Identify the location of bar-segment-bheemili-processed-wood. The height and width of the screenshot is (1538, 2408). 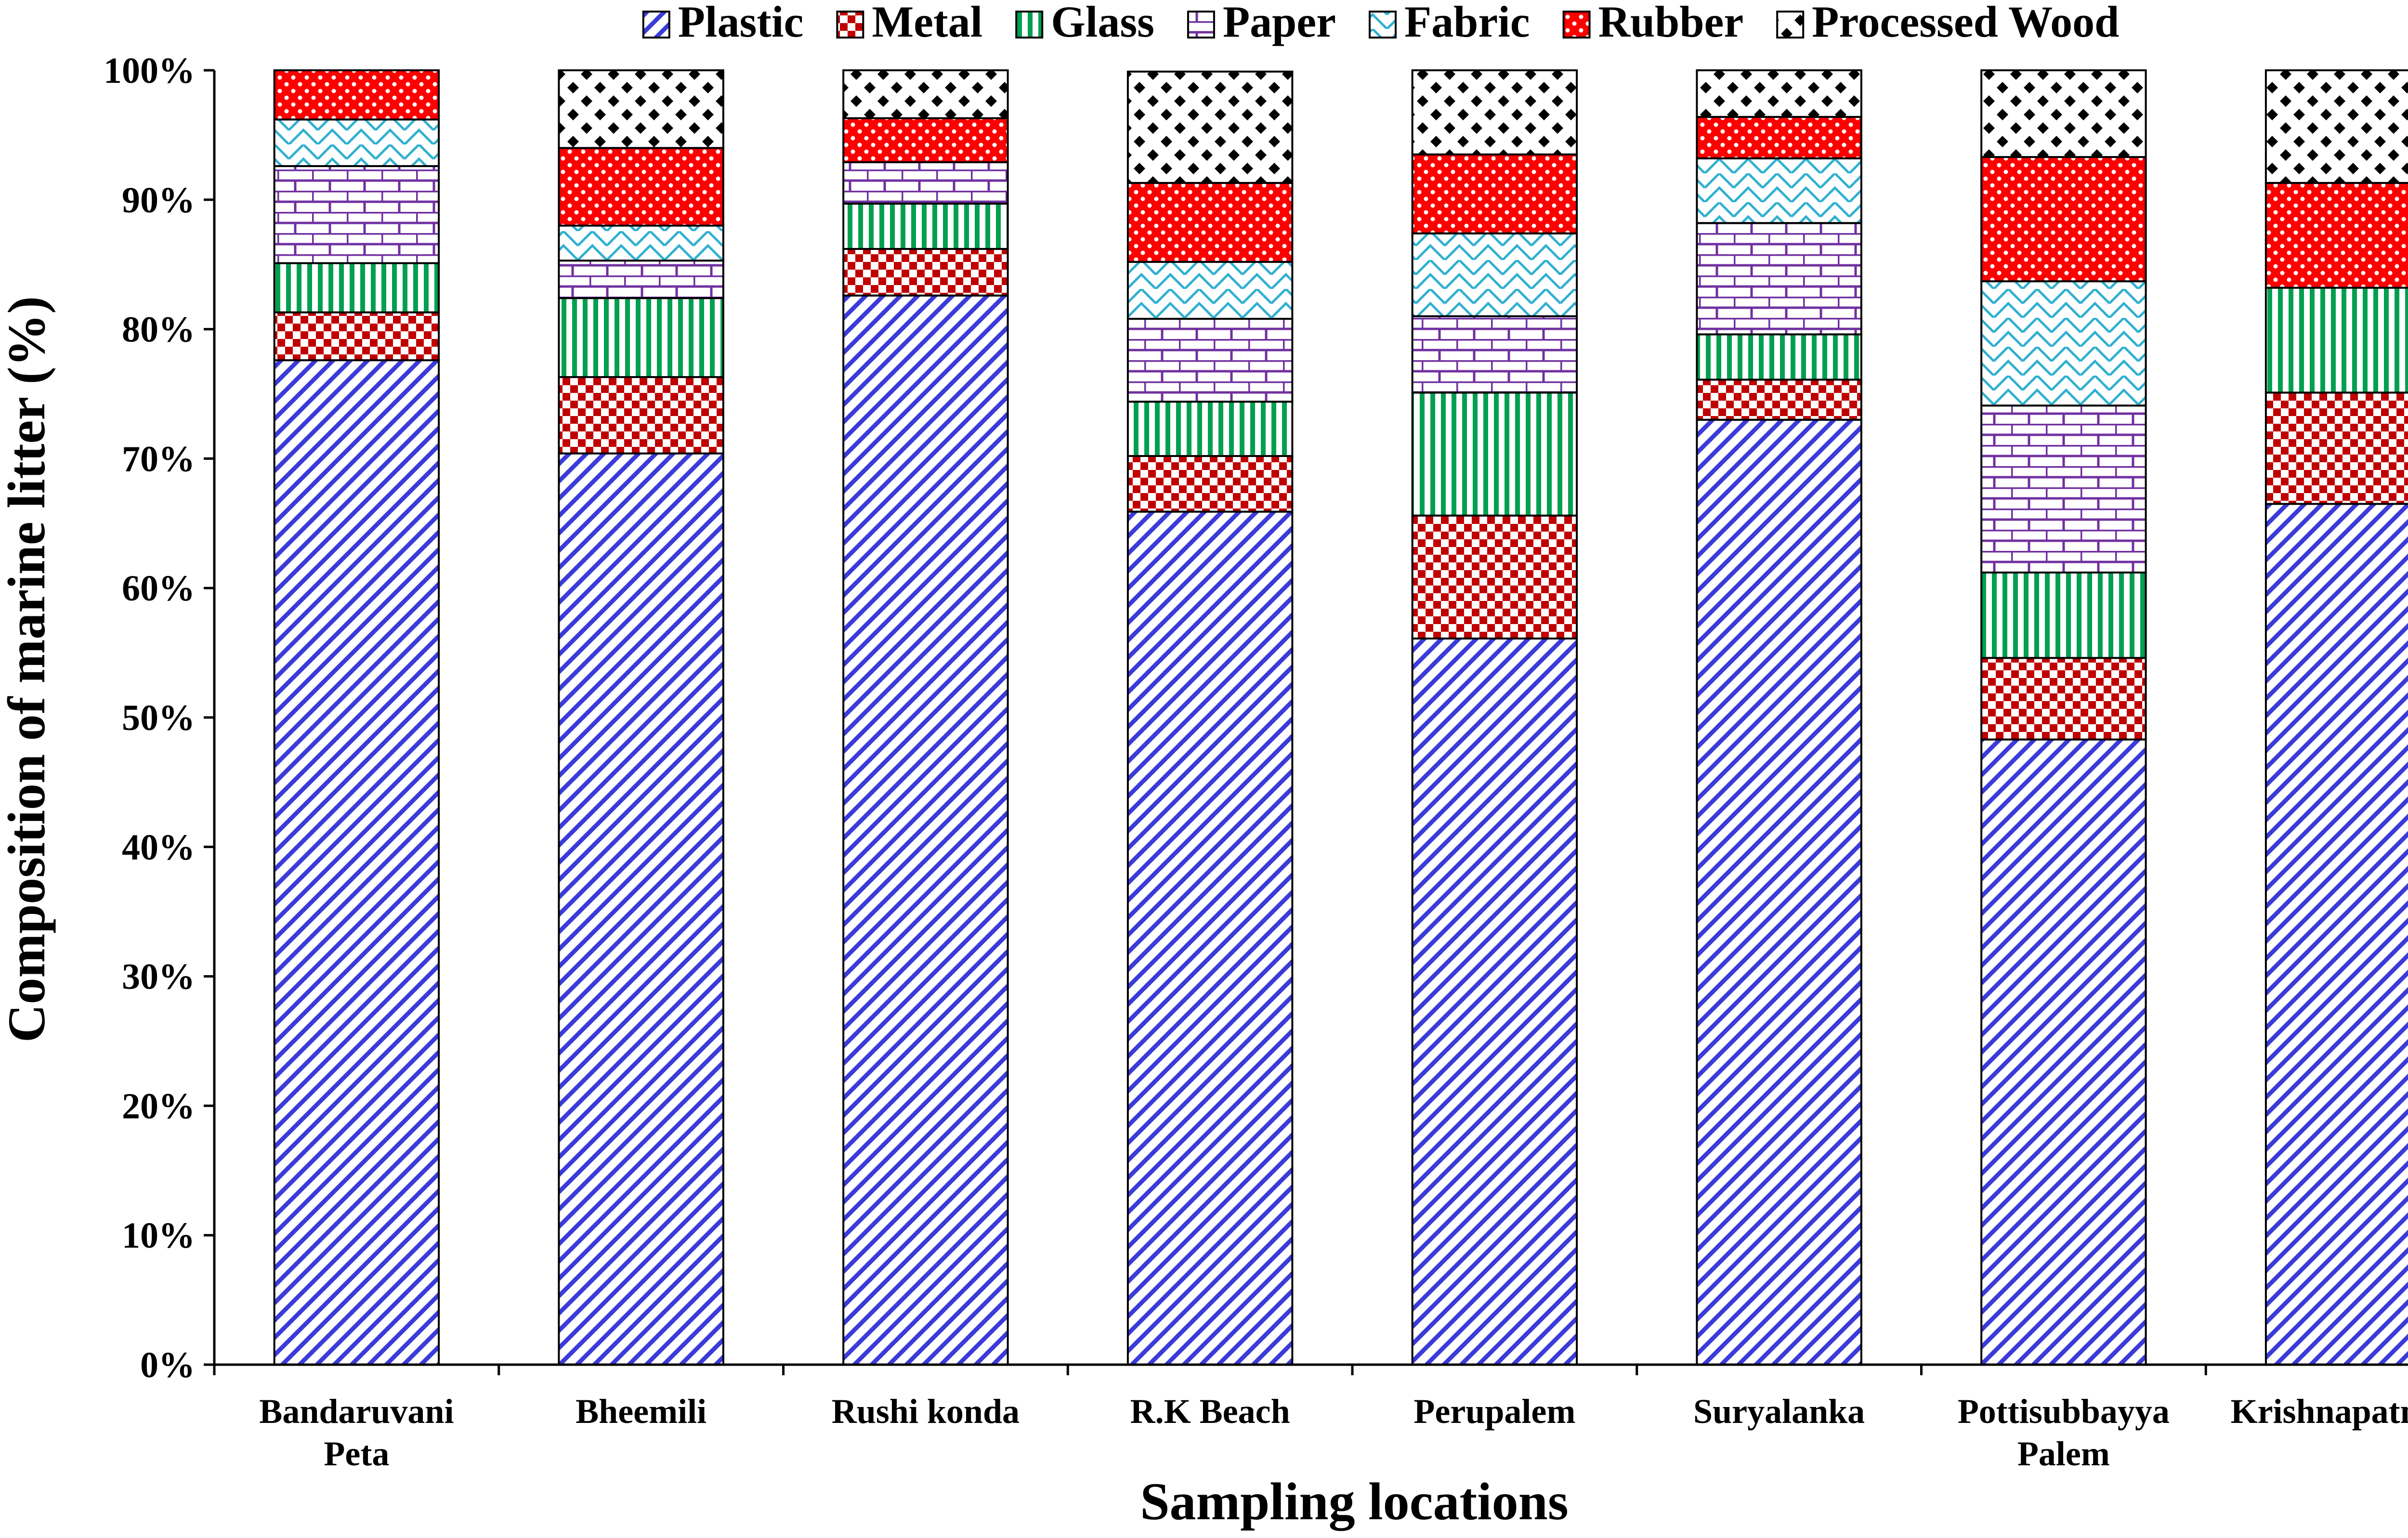
(641, 109).